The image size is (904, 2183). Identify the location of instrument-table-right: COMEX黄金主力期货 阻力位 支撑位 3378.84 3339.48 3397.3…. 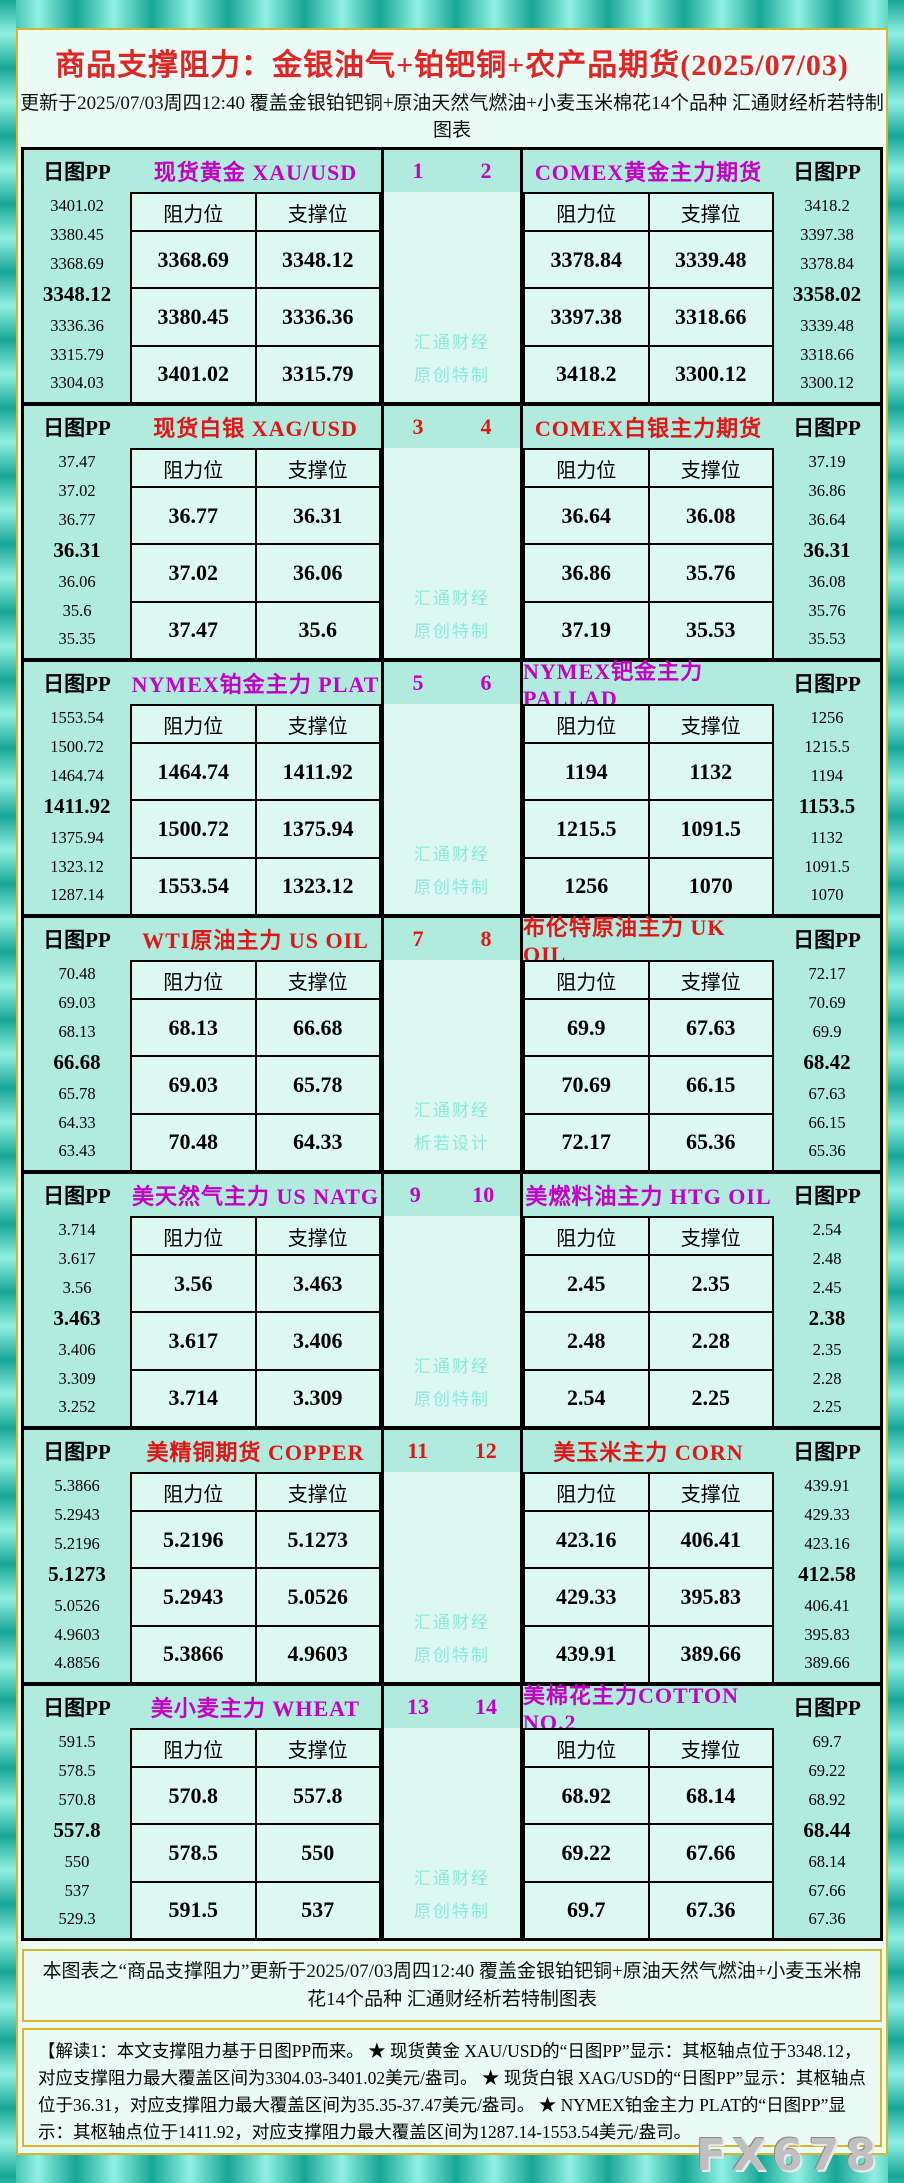
(648, 276).